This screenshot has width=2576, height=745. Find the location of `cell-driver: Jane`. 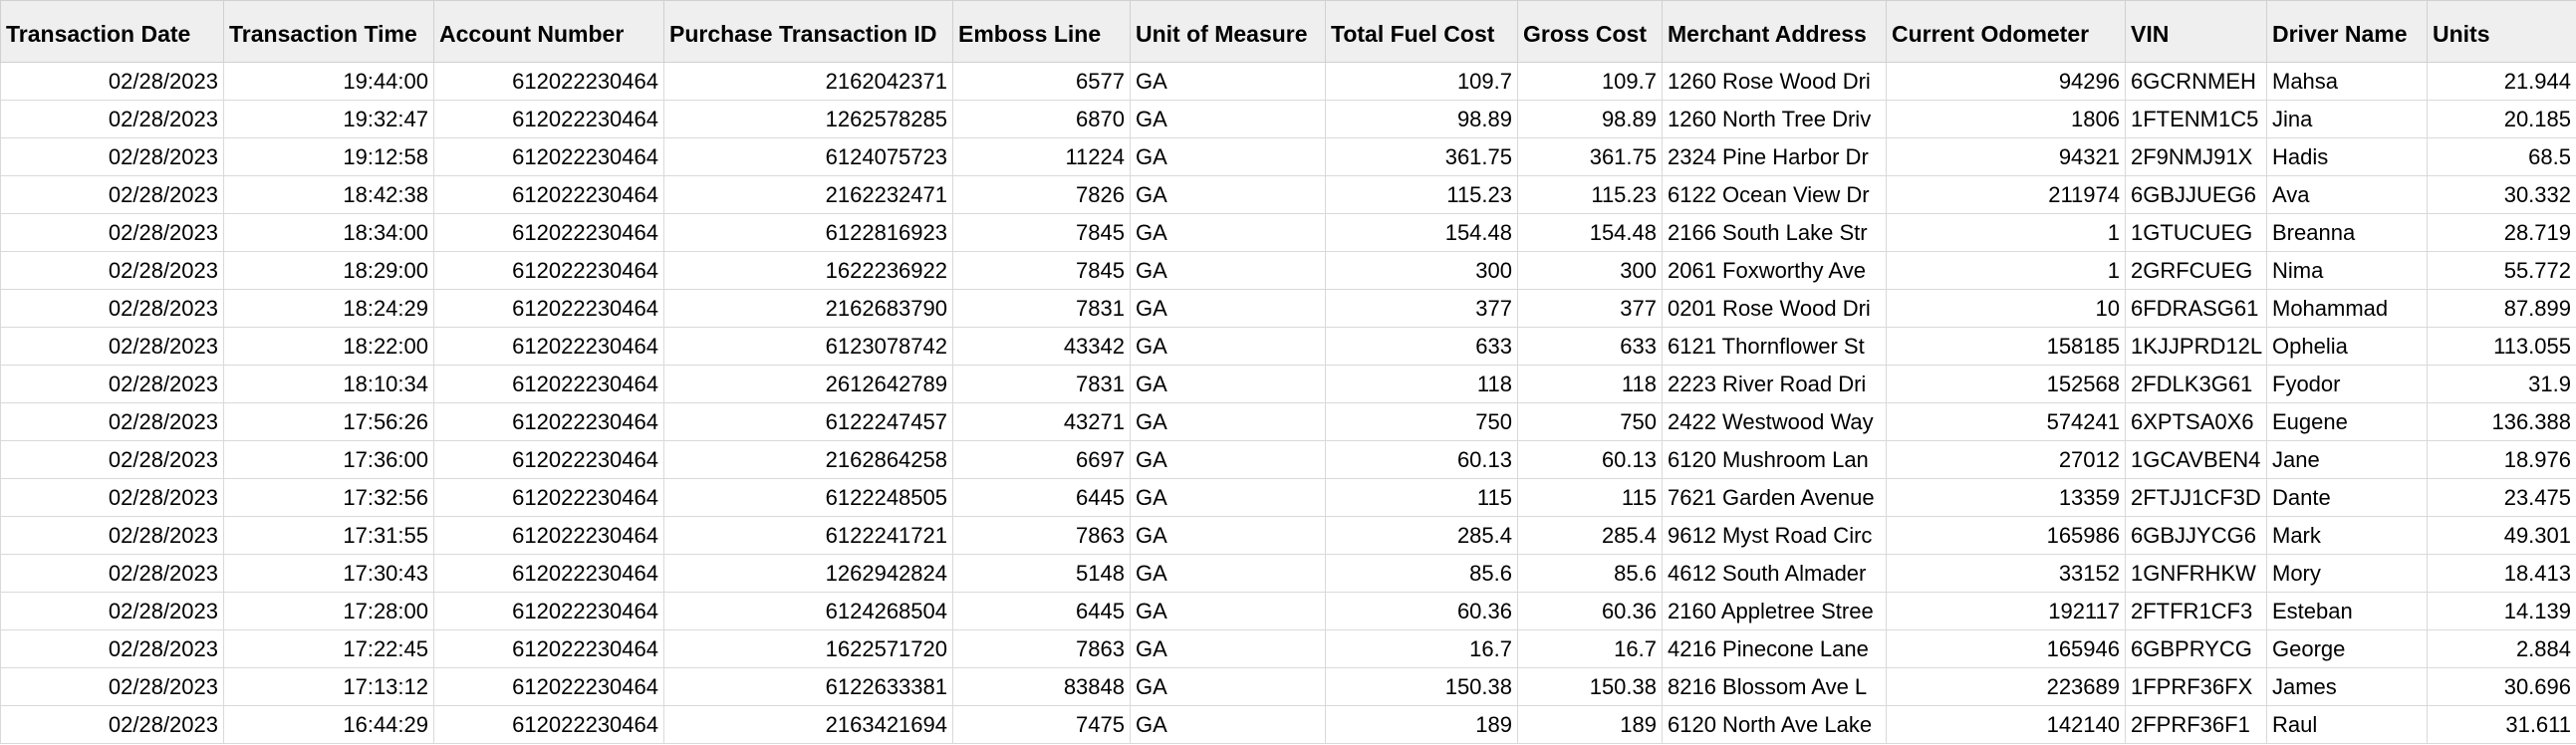

cell-driver: Jane is located at coordinates (2347, 459).